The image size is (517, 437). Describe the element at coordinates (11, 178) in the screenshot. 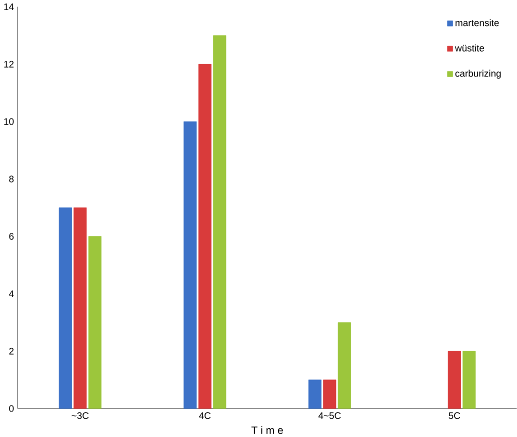

I see `y-tick-label: 8` at that location.